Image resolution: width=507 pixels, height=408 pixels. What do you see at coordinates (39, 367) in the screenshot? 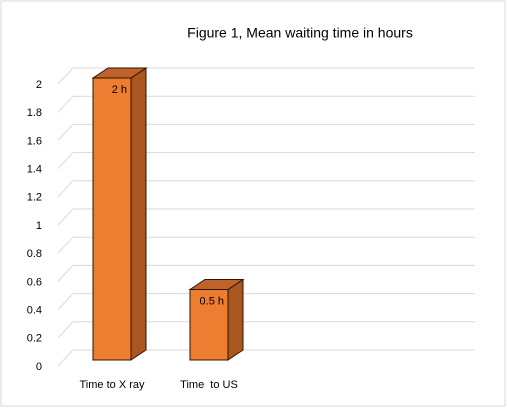
I see `y-tick-label: 0` at bounding box center [39, 367].